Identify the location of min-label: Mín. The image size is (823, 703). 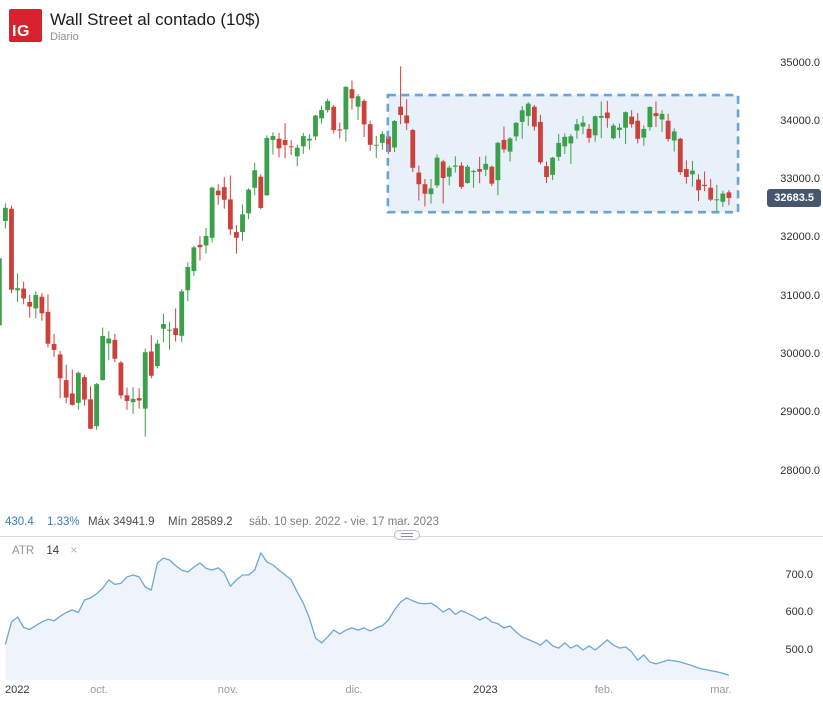
(178, 522).